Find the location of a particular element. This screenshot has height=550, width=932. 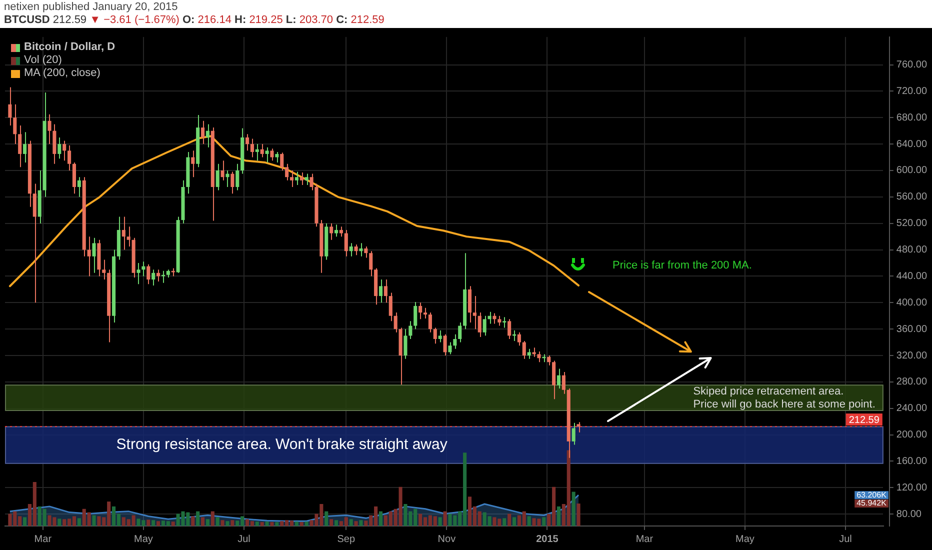

y2-tick-label: 45.942K is located at coordinates (872, 503).